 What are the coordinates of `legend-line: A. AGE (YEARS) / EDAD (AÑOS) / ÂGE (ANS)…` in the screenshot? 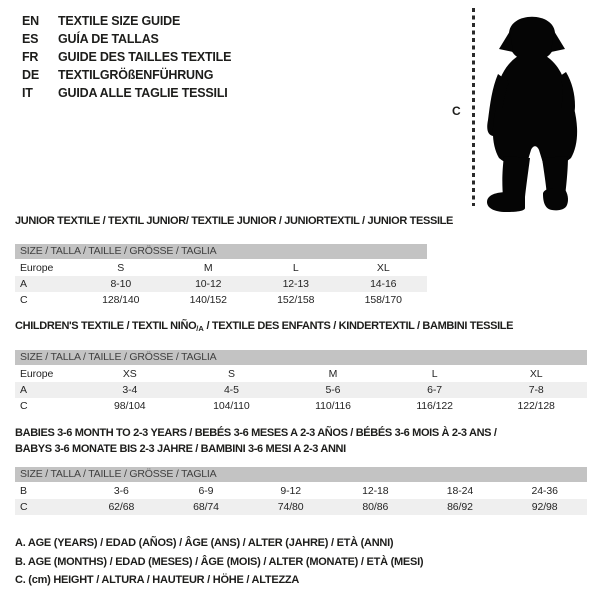 It's located at (204, 543).